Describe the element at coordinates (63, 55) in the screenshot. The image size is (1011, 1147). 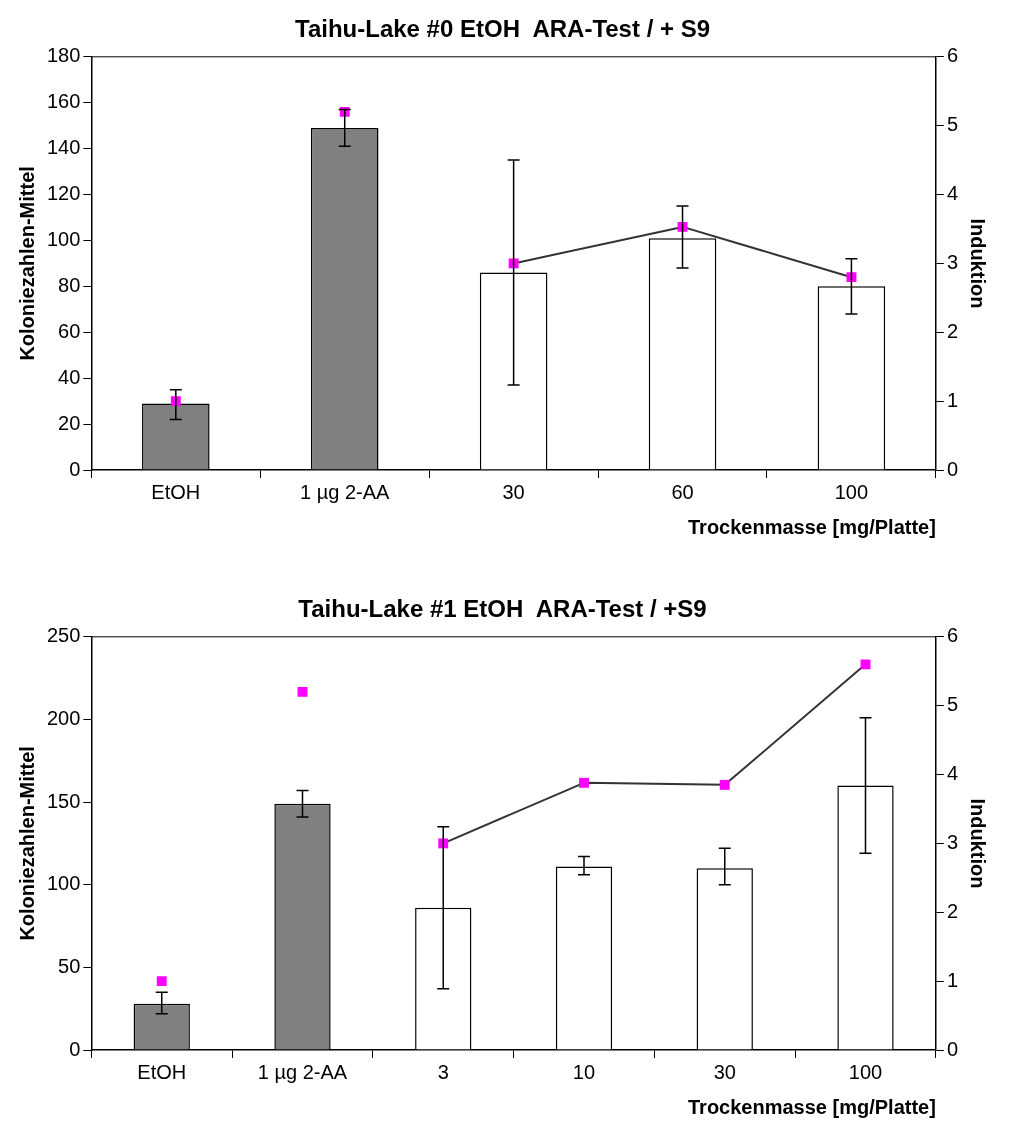
I see `y-tick-label: 180` at that location.